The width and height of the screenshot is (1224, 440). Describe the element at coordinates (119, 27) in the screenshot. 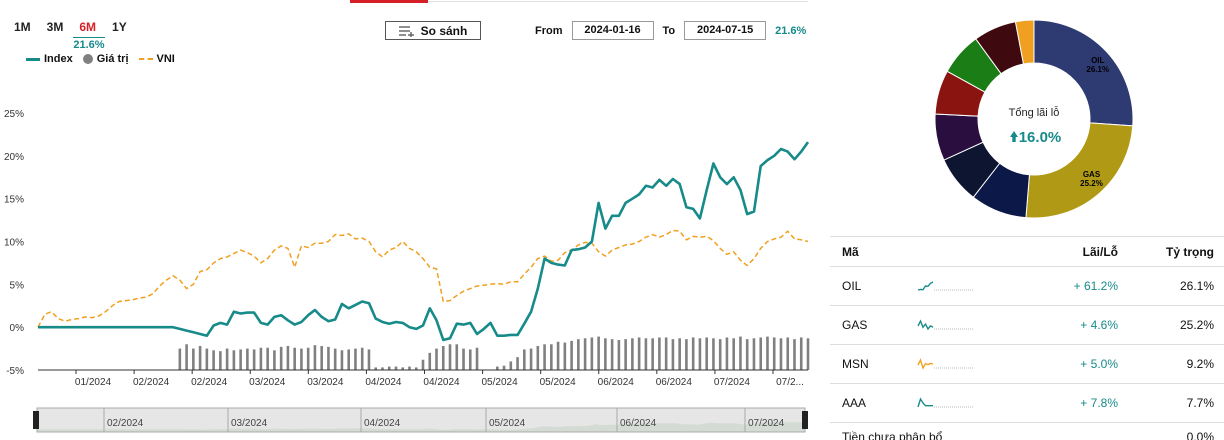

I see `period-tab-1y: 1Y` at that location.